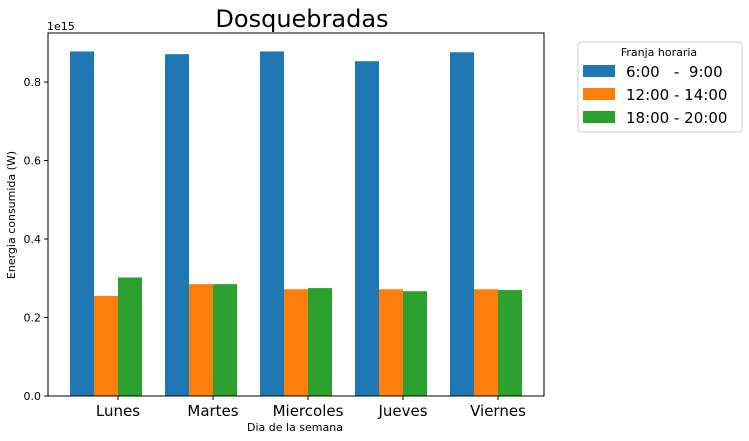  What do you see at coordinates (308, 411) in the screenshot?
I see `x-tick-label: Miercoles` at bounding box center [308, 411].